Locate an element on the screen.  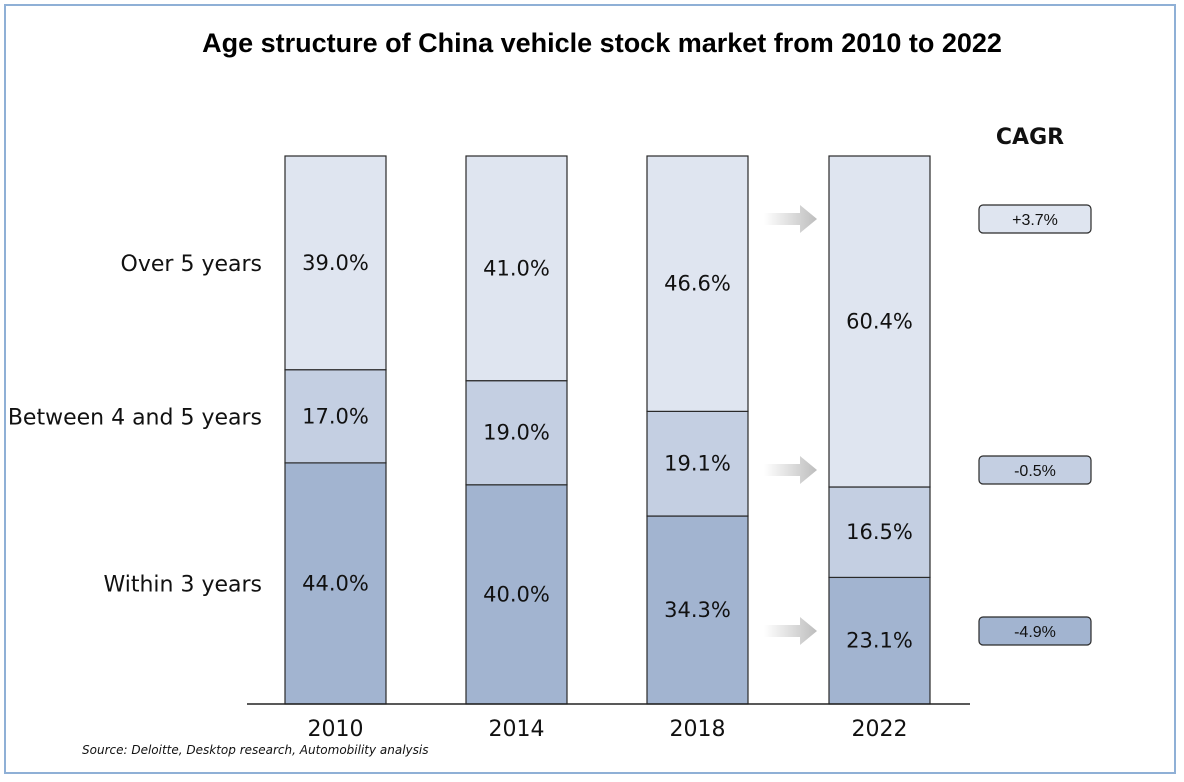
data-label: 23.1% is located at coordinates (879, 641).